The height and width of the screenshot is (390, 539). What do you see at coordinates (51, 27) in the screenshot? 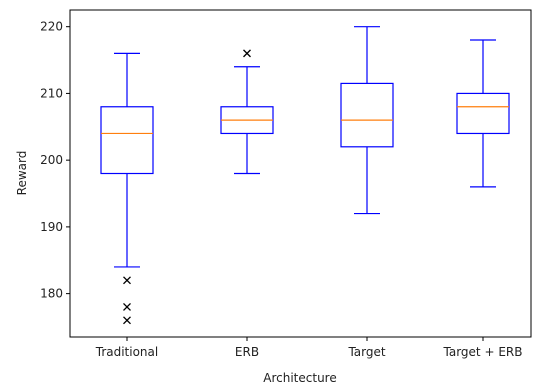
I see `y-tick-label: 220` at bounding box center [51, 27].